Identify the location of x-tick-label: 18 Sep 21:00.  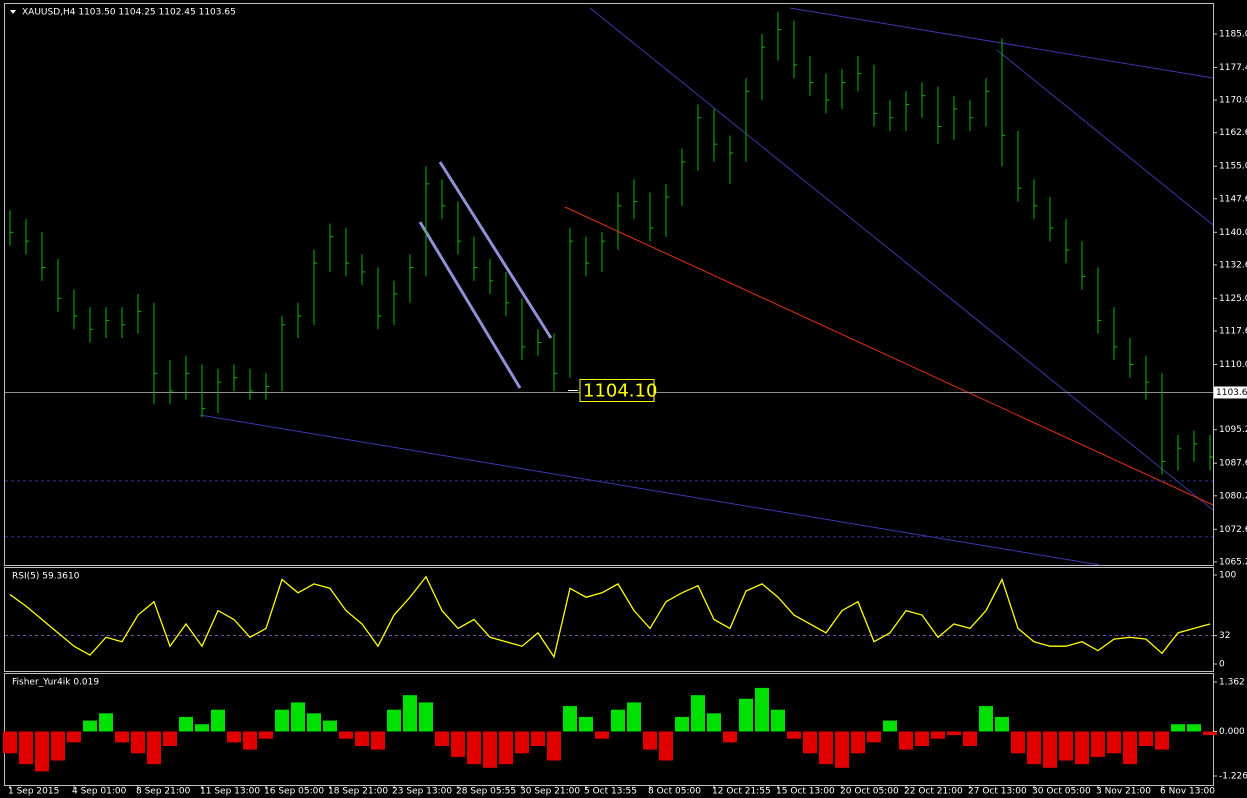
(358, 792).